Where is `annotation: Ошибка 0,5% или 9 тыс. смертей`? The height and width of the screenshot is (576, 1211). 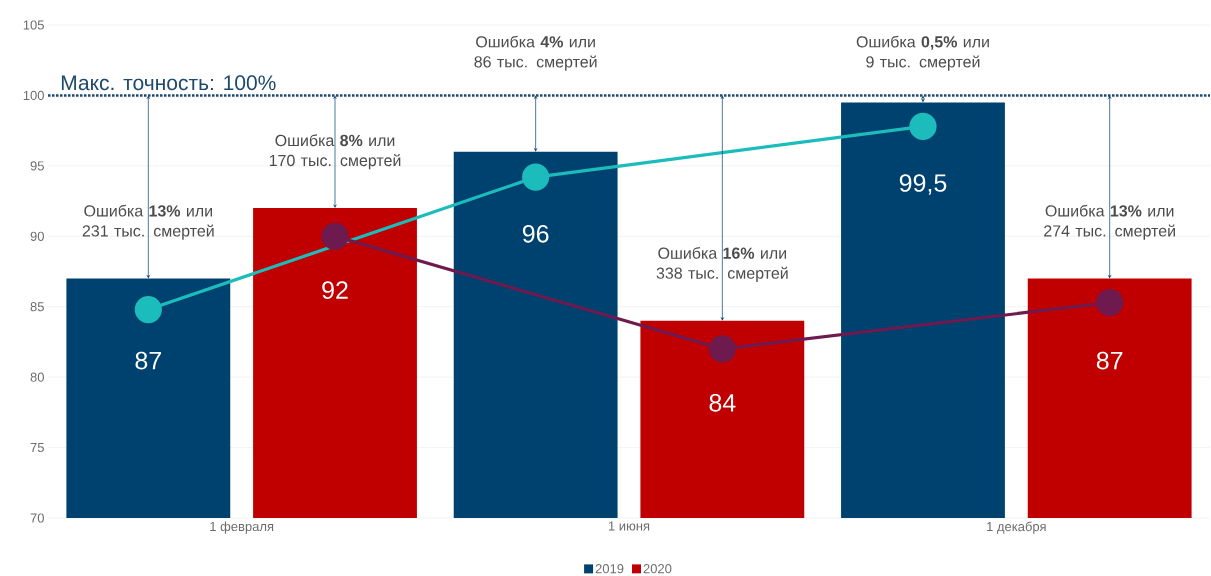 annotation: Ошибка 0,5% или 9 тыс. смертей is located at coordinates (922, 53).